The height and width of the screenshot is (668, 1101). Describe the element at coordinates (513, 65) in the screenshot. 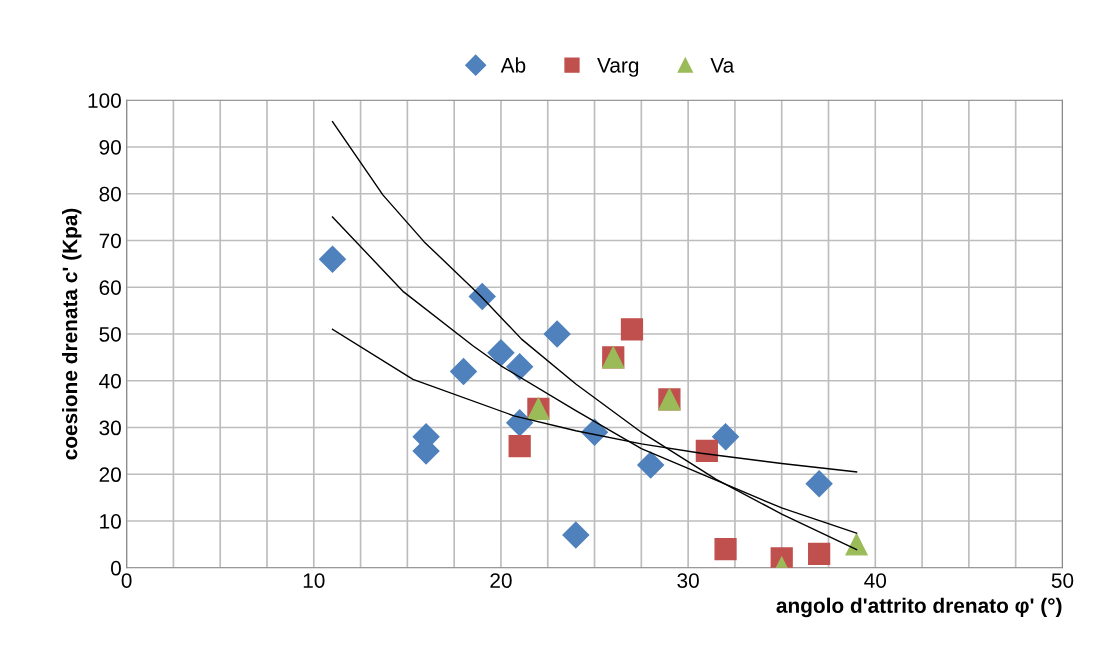

I see `legend-label: Ab` at that location.